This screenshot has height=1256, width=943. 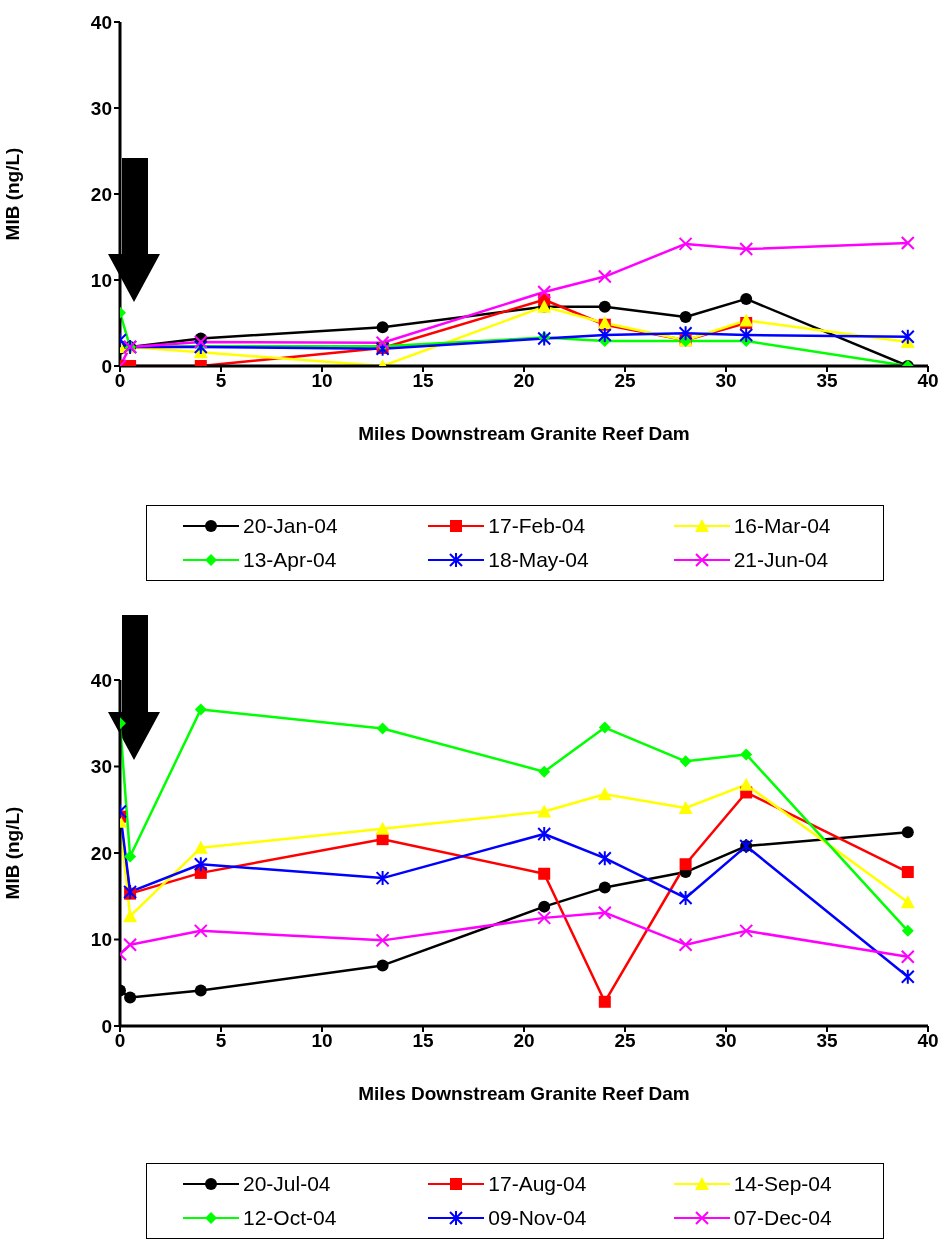 I want to click on legend-label: 16-Mar-04, so click(x=782, y=526).